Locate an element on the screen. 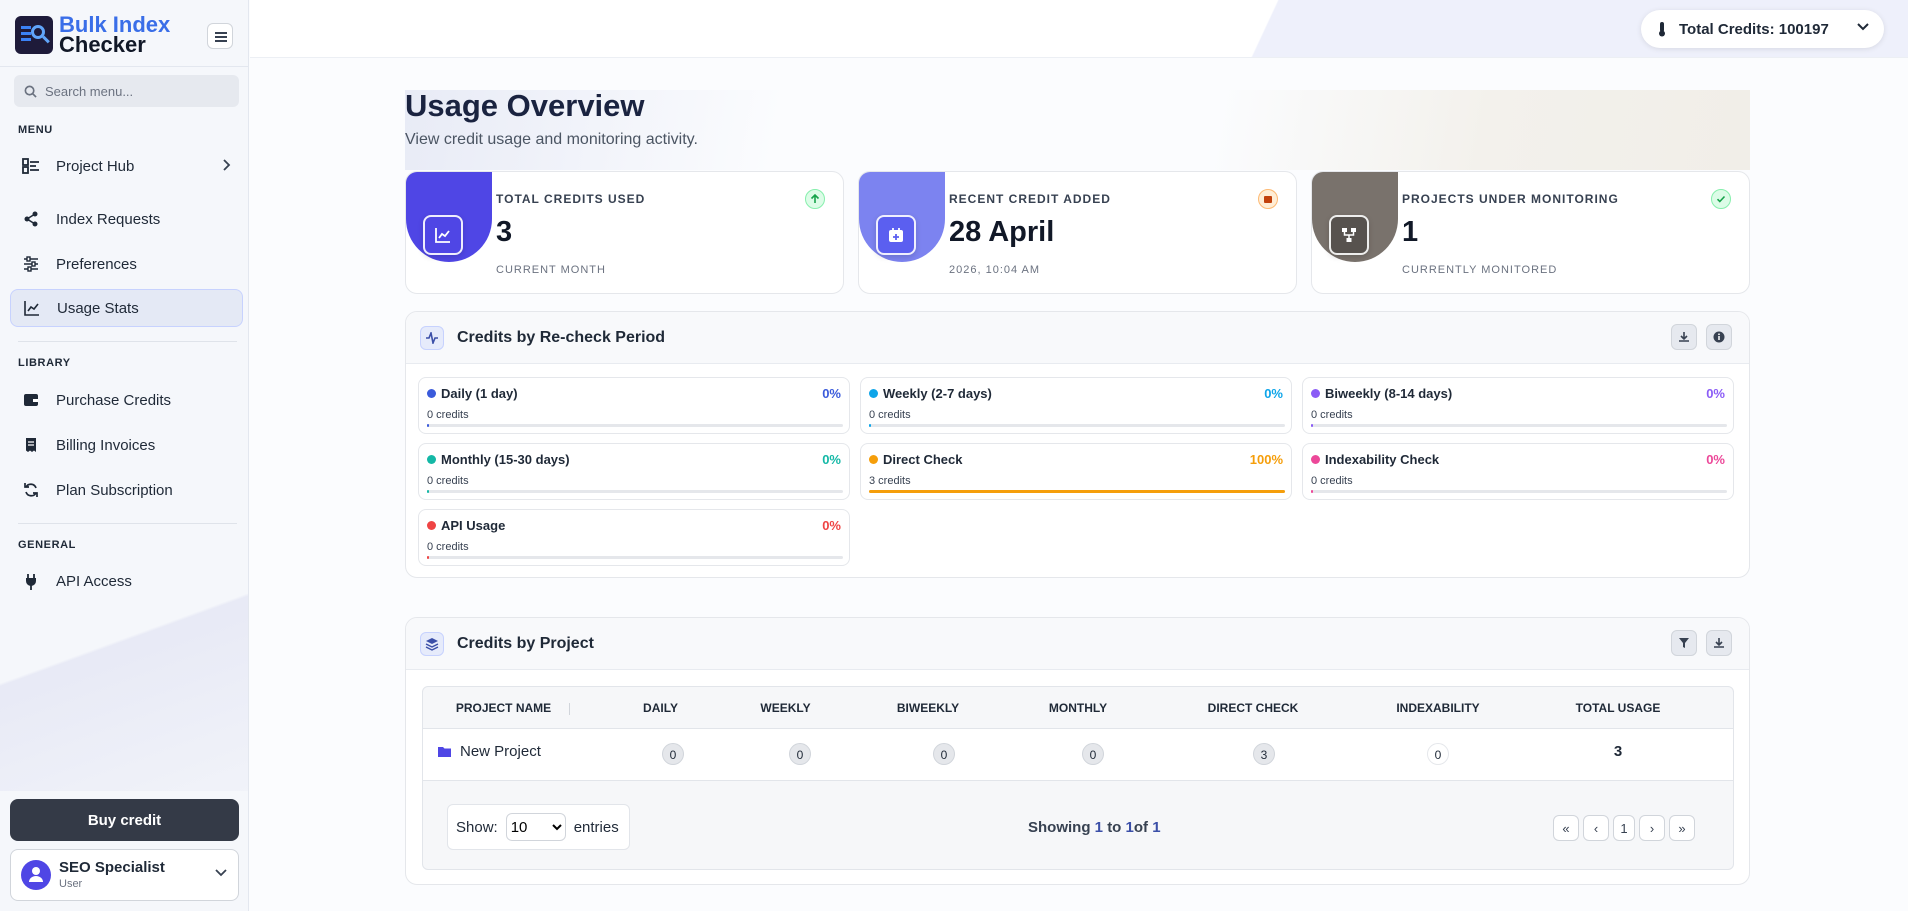  sidebar-item-plan-subscription: Plan Subscription is located at coordinates (126, 490).